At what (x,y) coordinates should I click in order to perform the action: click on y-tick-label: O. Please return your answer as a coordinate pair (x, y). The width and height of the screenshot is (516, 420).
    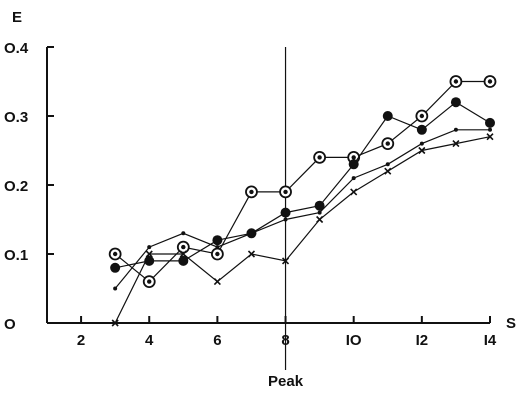
    Looking at the image, I should click on (10, 324).